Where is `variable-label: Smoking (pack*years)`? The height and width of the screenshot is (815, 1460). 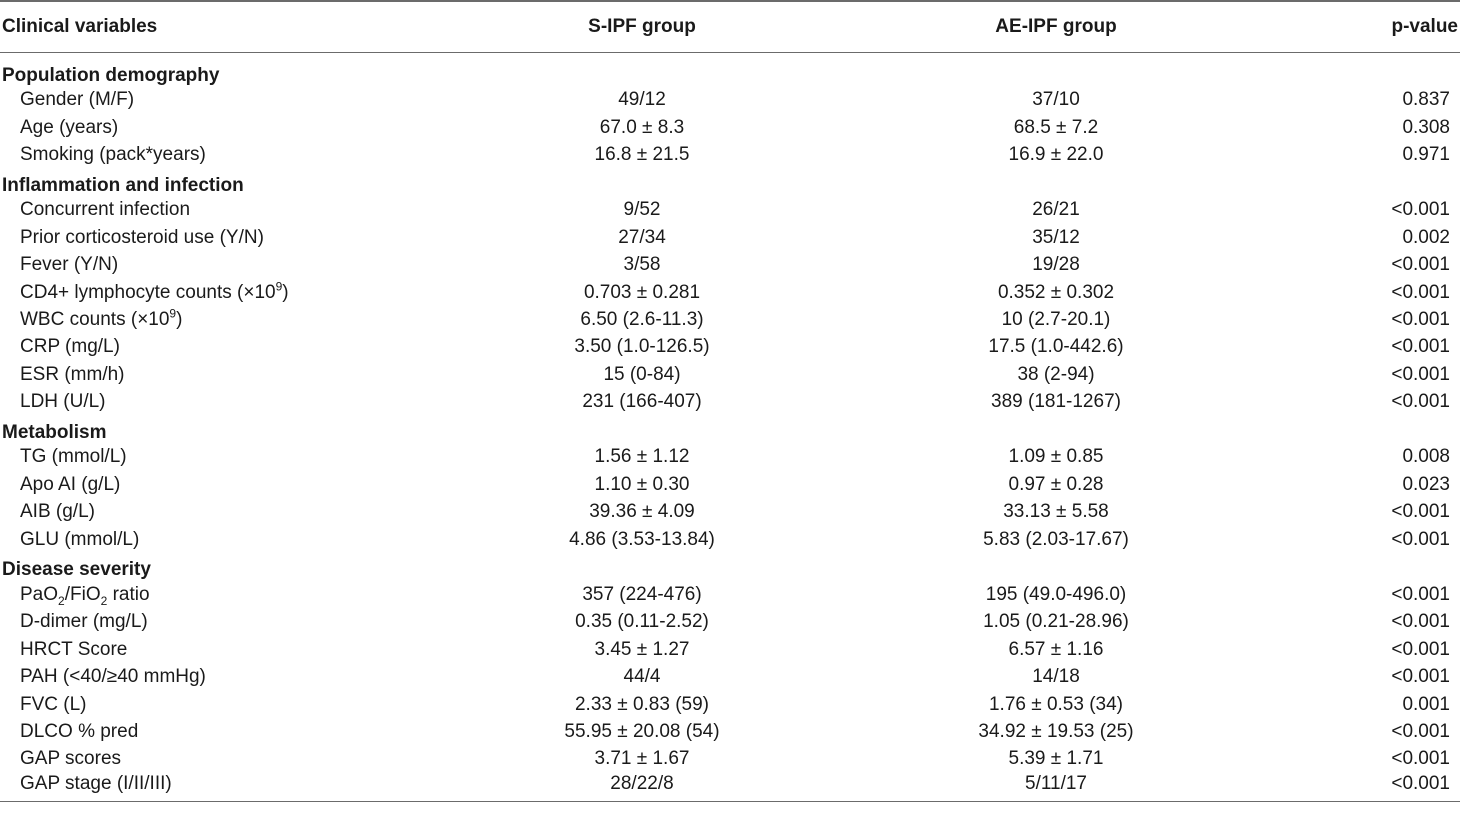 variable-label: Smoking (pack*years) is located at coordinates (113, 154).